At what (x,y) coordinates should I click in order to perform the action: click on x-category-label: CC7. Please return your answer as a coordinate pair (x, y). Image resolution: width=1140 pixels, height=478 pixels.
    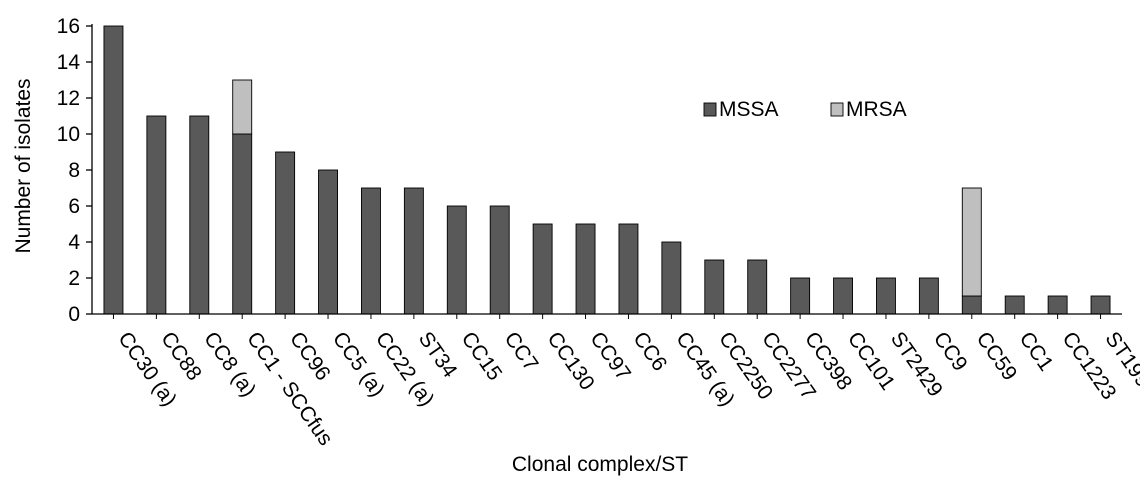
    Looking at the image, I should click on (521, 352).